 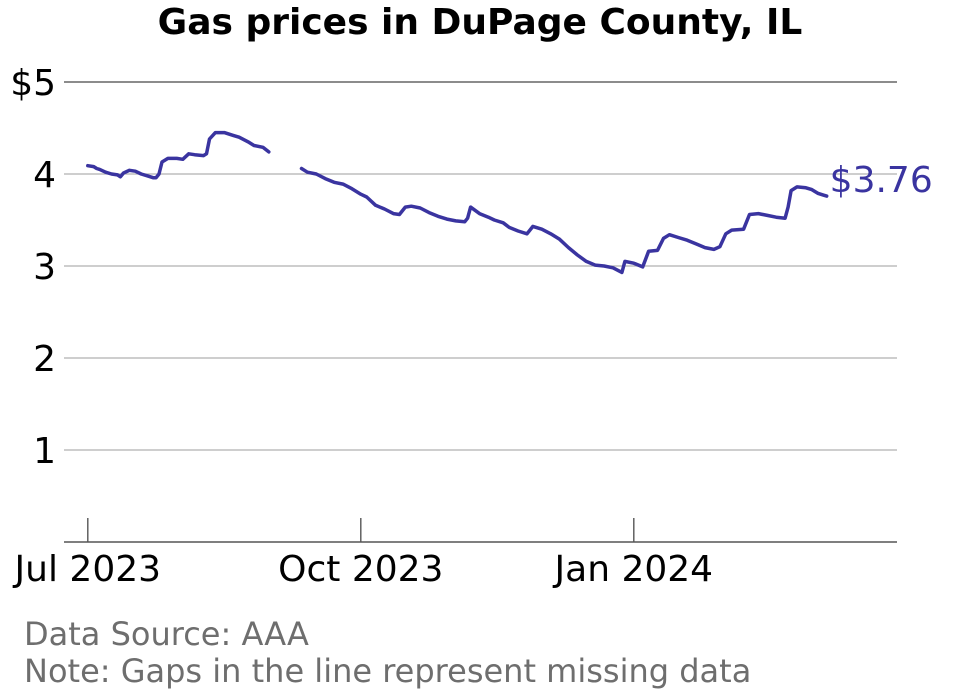 What do you see at coordinates (33, 83) in the screenshot?
I see `y-tick-label: $5` at bounding box center [33, 83].